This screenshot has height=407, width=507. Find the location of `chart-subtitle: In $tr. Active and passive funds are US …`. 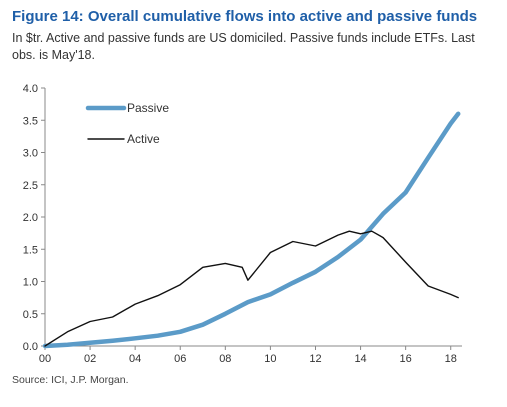

chart-subtitle: In $tr. Active and passive funds are US … is located at coordinates (243, 46).